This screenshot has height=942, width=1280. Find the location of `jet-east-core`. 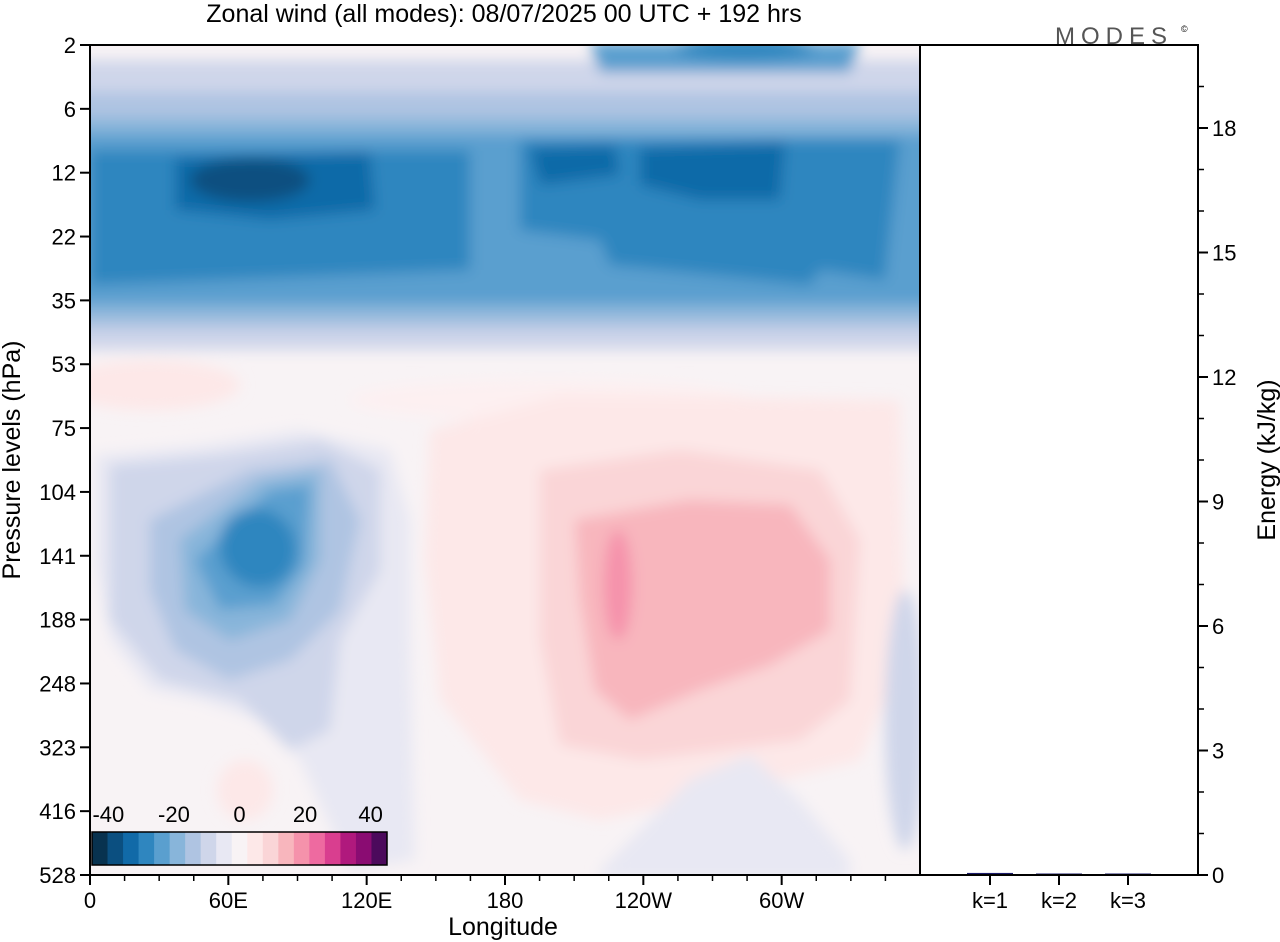

jet-east-core is located at coordinates (575, 165).